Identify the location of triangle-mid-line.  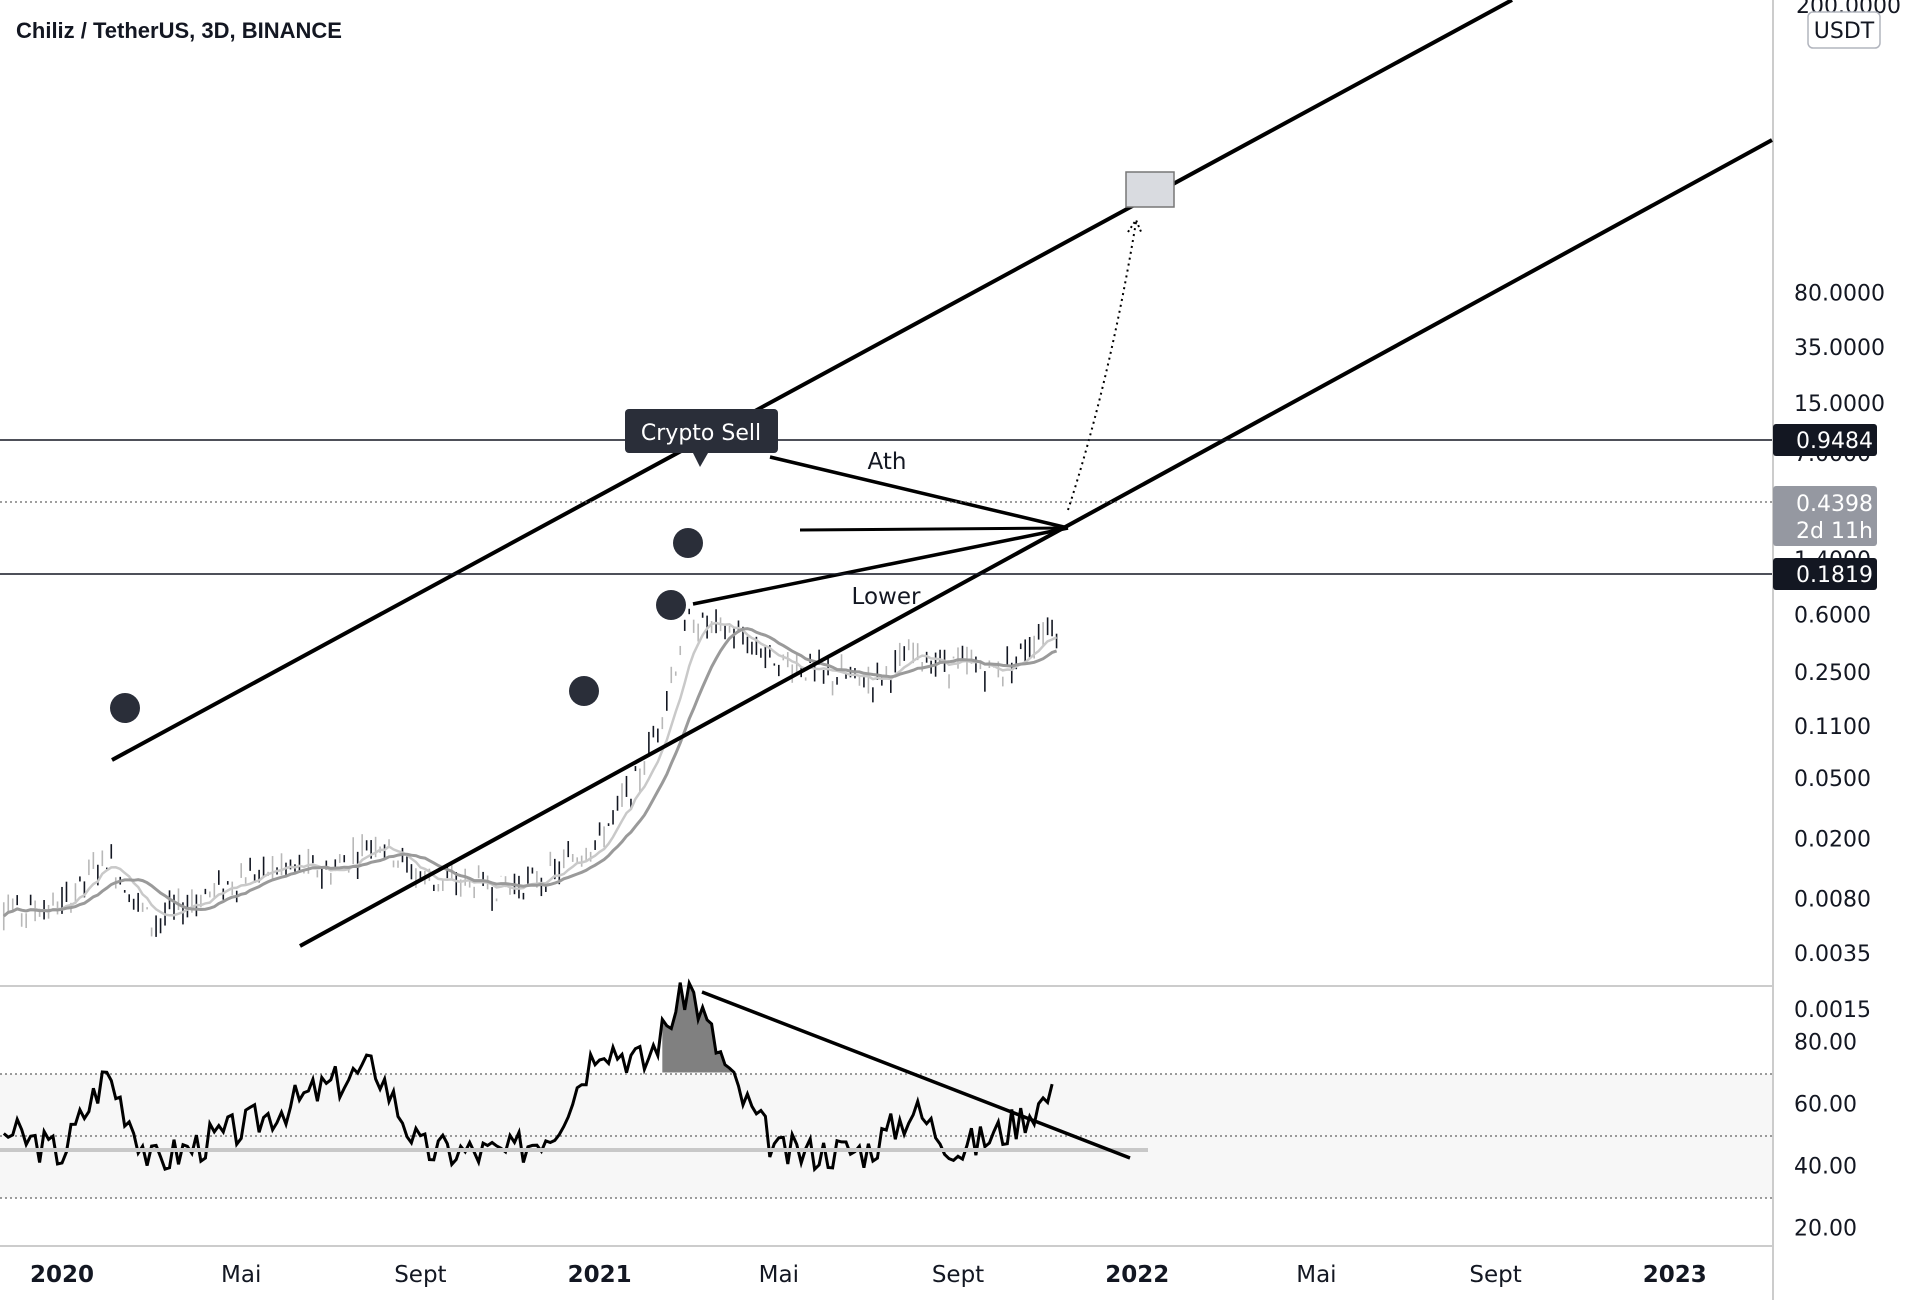
(934, 529).